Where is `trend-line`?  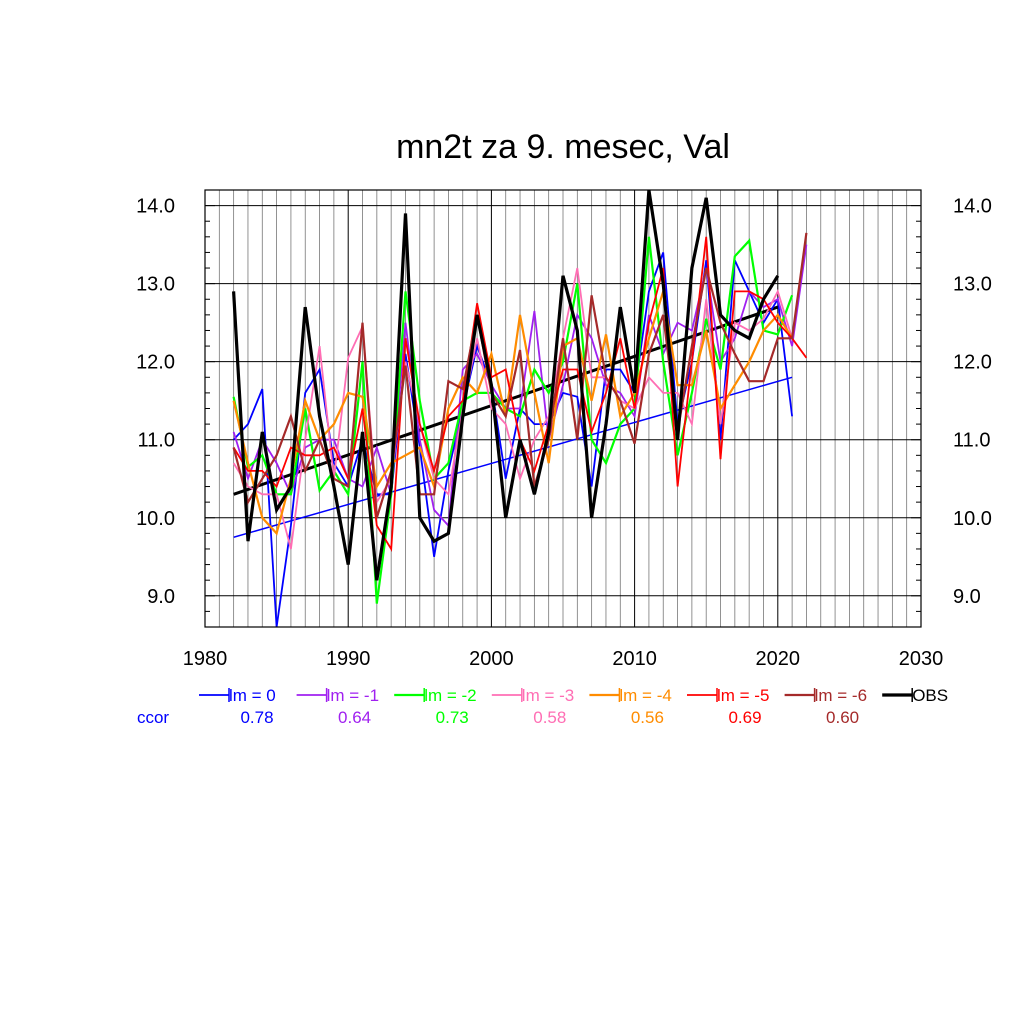
trend-line is located at coordinates (513, 457).